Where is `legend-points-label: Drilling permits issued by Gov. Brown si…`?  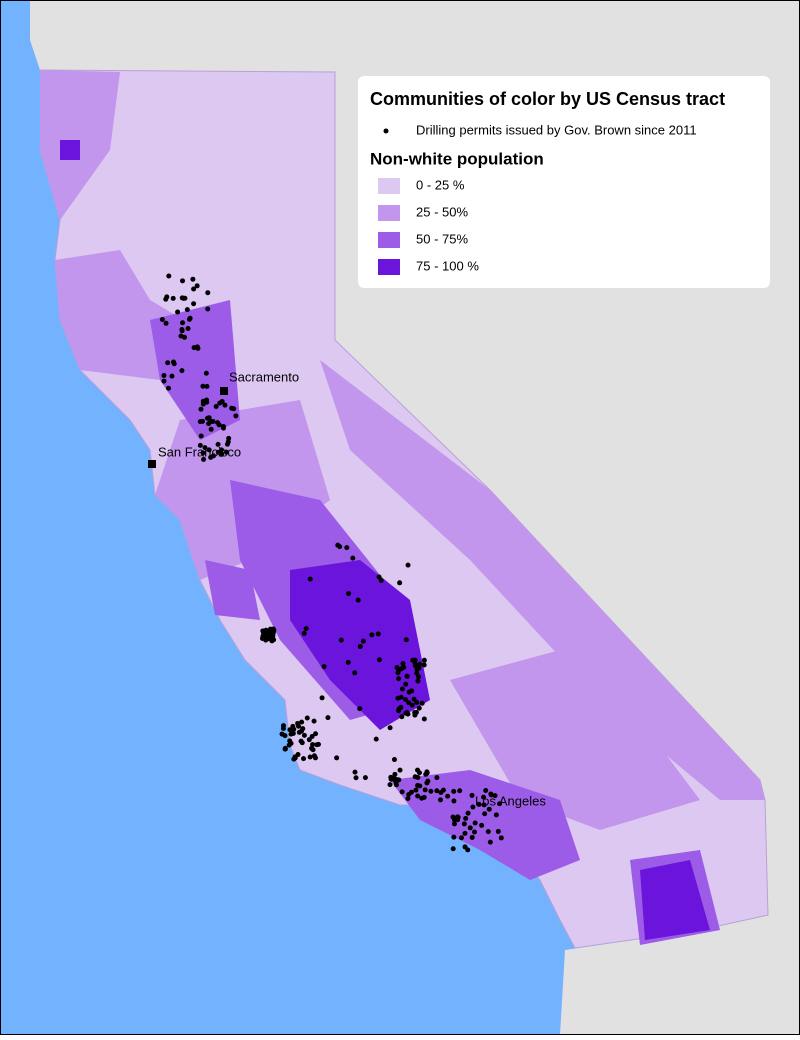
legend-points-label: Drilling permits issued by Gov. Brown si… is located at coordinates (556, 129).